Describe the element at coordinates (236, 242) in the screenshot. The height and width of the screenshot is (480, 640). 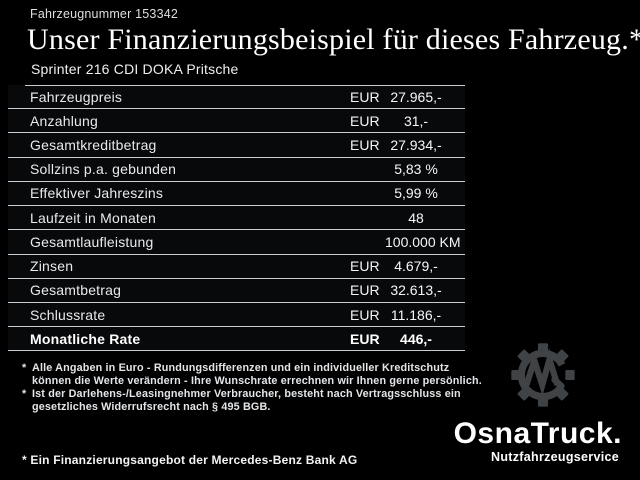
I see `table-row-gesamtlaufleistung: Gesamtlaufleistung 100.000 KM` at that location.